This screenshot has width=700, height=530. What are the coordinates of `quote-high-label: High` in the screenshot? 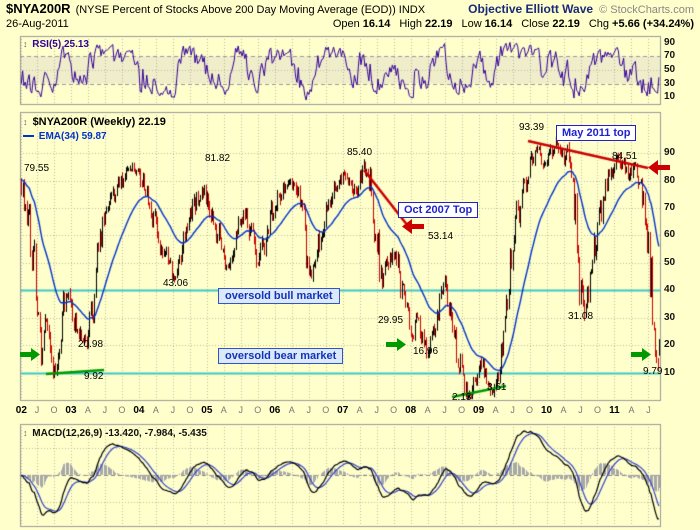 It's located at (410, 24).